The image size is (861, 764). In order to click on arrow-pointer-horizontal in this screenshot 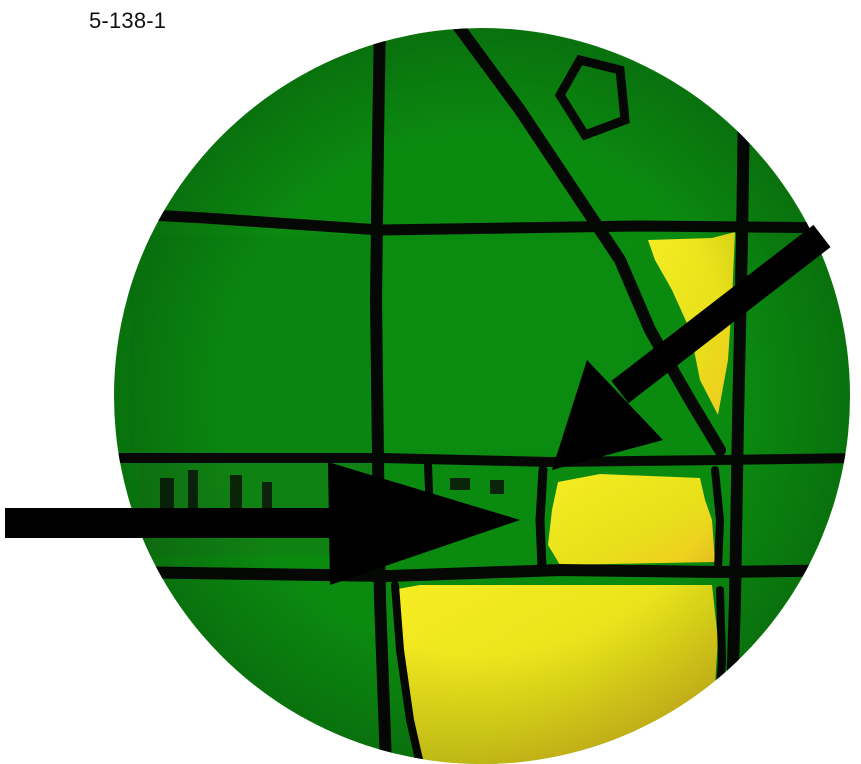, I will do `click(262, 523)`.